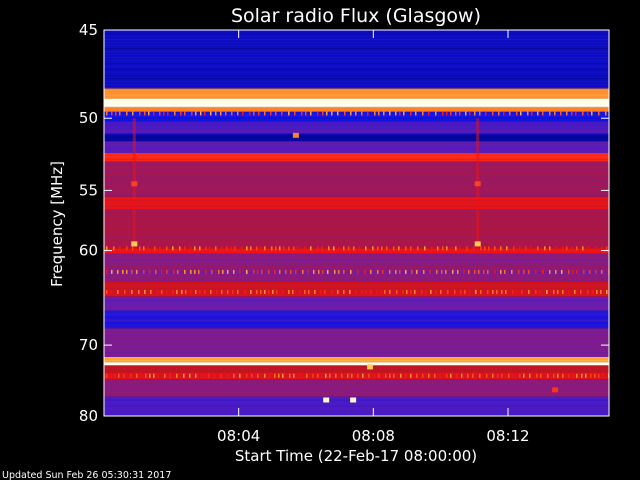  I want to click on y-tick-label: 80, so click(88, 416).